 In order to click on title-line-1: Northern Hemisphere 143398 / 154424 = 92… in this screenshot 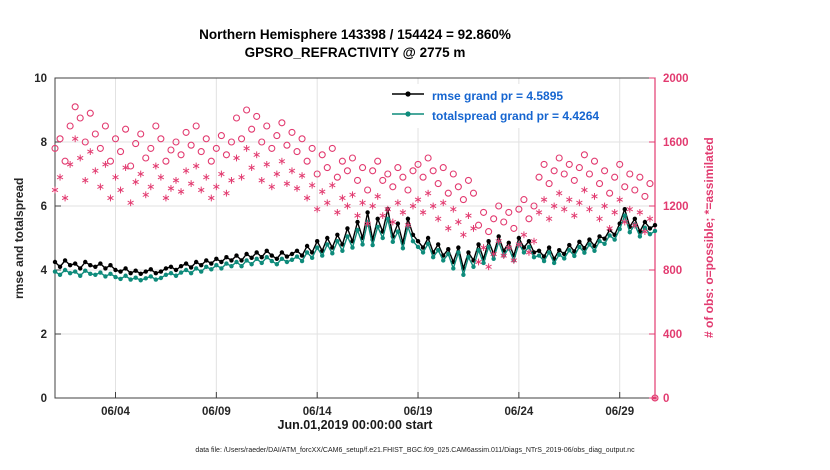, I will do `click(355, 34)`.